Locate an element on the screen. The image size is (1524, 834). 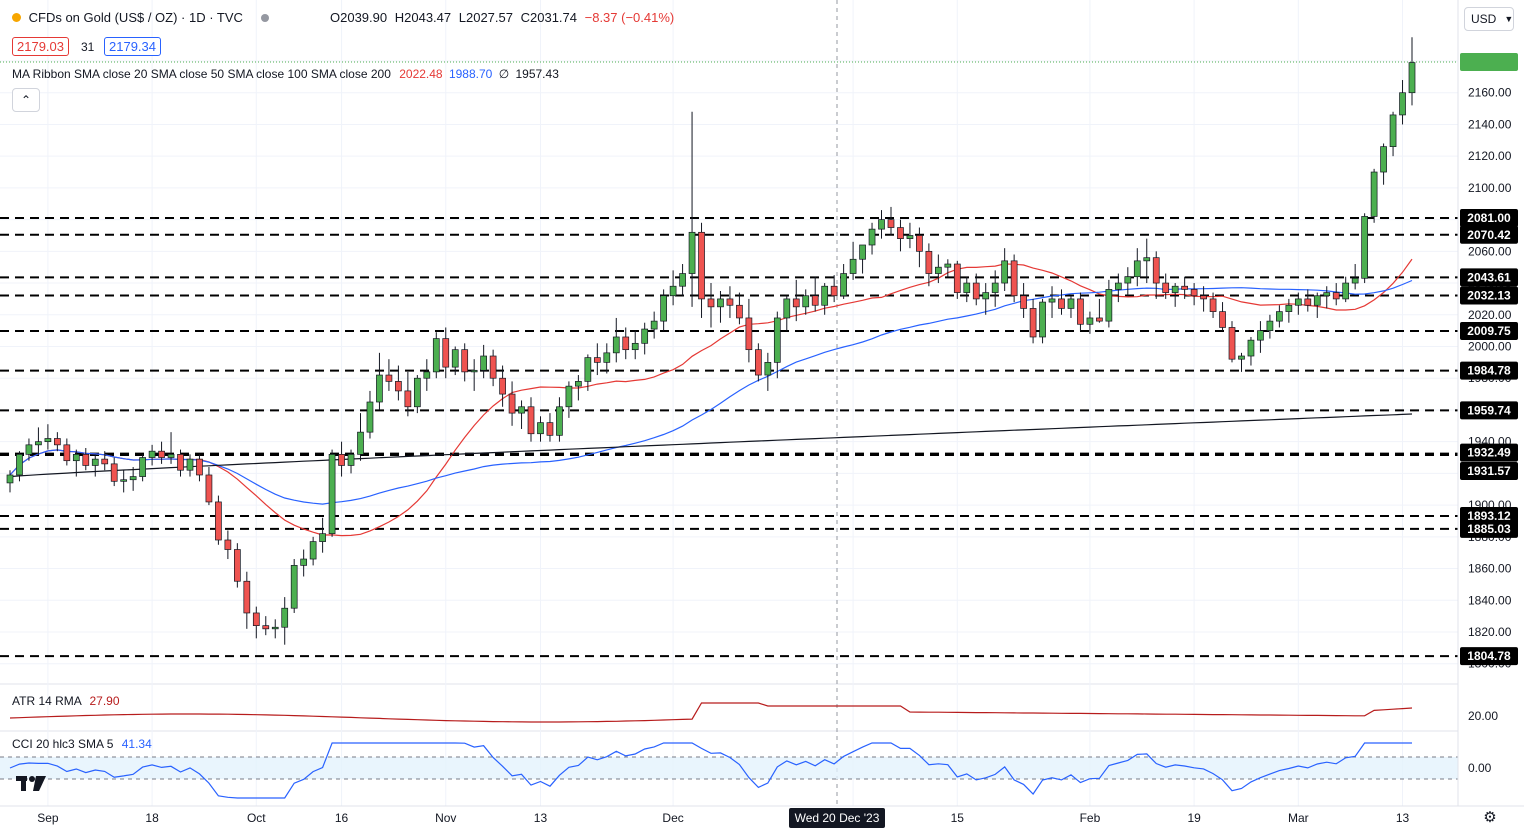
symbol-title: CFDs on Gold (US$ / OZ) · 1D · TVC is located at coordinates (143, 17).